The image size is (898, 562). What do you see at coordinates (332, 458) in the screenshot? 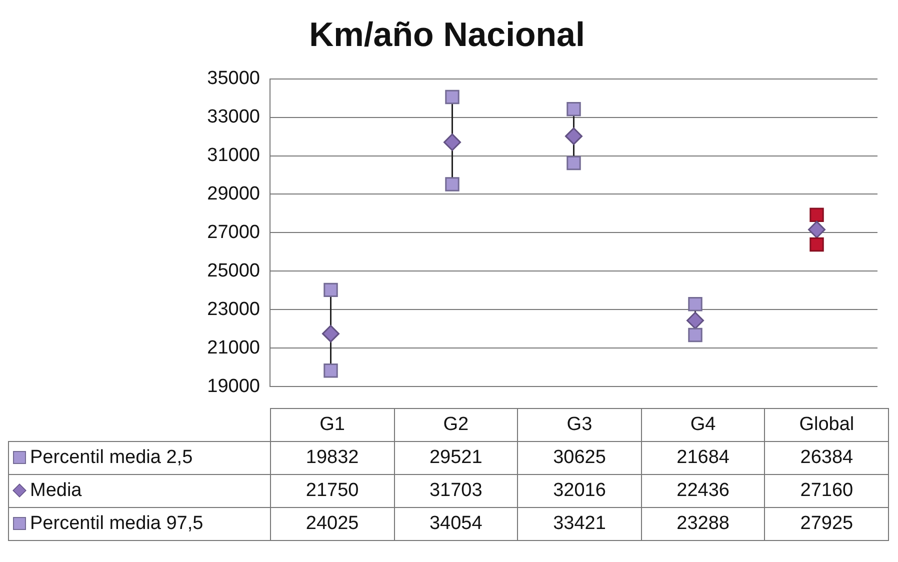
I see `data-label: 19832` at bounding box center [332, 458].